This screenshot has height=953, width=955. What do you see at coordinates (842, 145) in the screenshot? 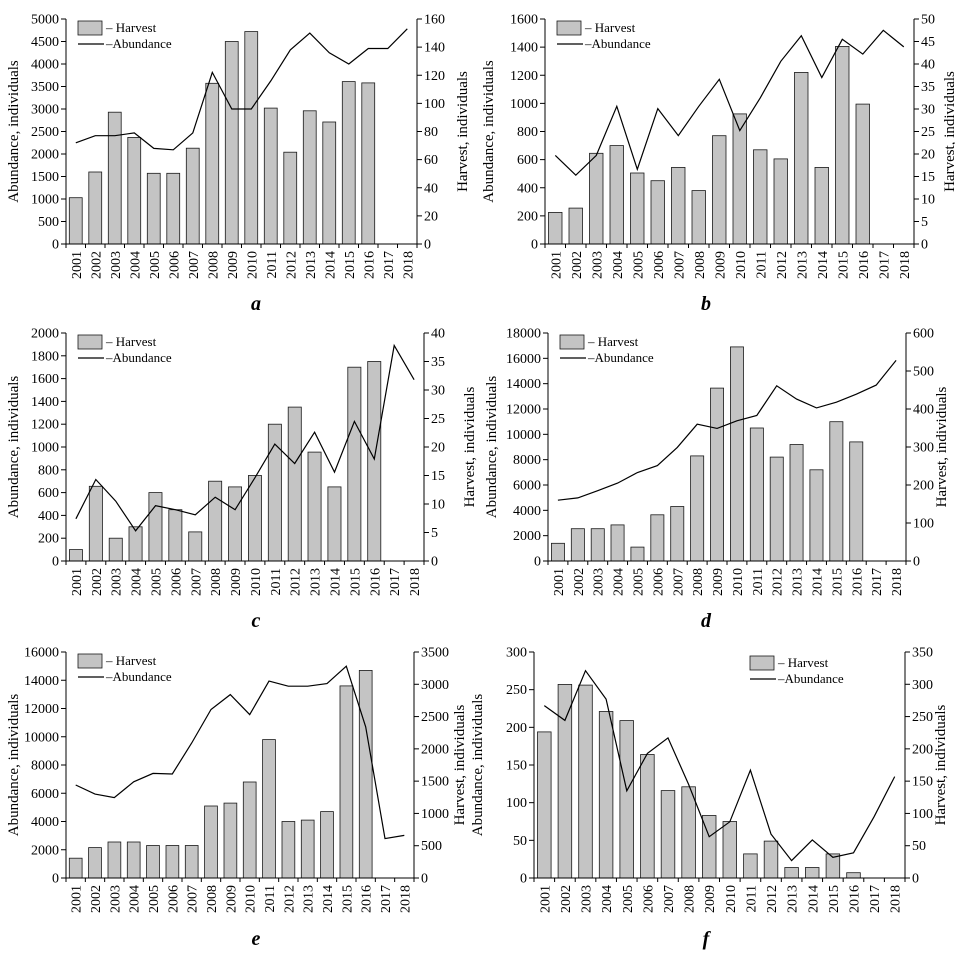
I see `bar-harvest-2015` at bounding box center [842, 145].